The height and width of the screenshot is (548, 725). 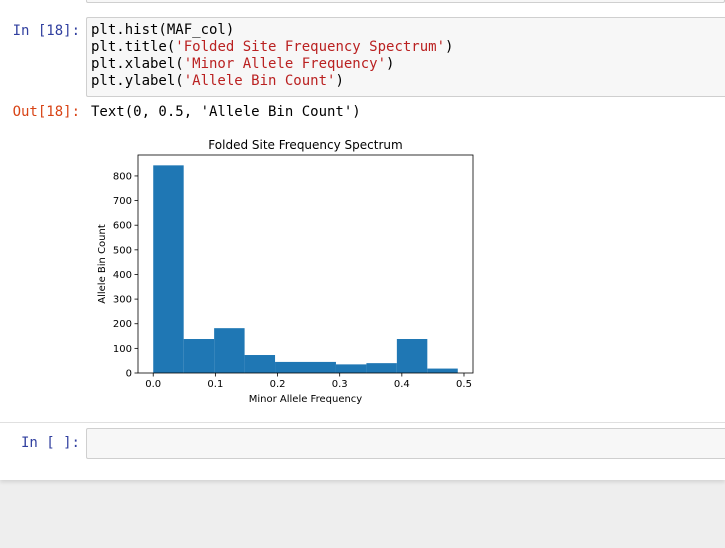 What do you see at coordinates (50, 443) in the screenshot?
I see `empty-cell-prompt: In [ ]:` at bounding box center [50, 443].